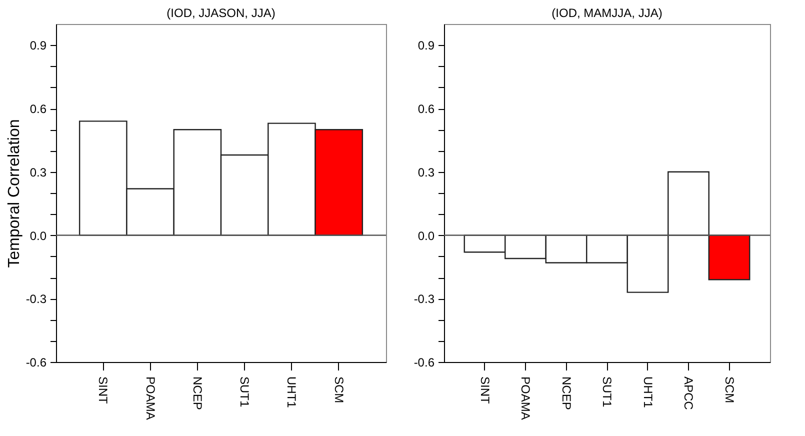 This screenshot has width=805, height=436. What do you see at coordinates (221, 13) in the screenshot?
I see `chart-title: (IOD, JJASON, JJA)` at bounding box center [221, 13].